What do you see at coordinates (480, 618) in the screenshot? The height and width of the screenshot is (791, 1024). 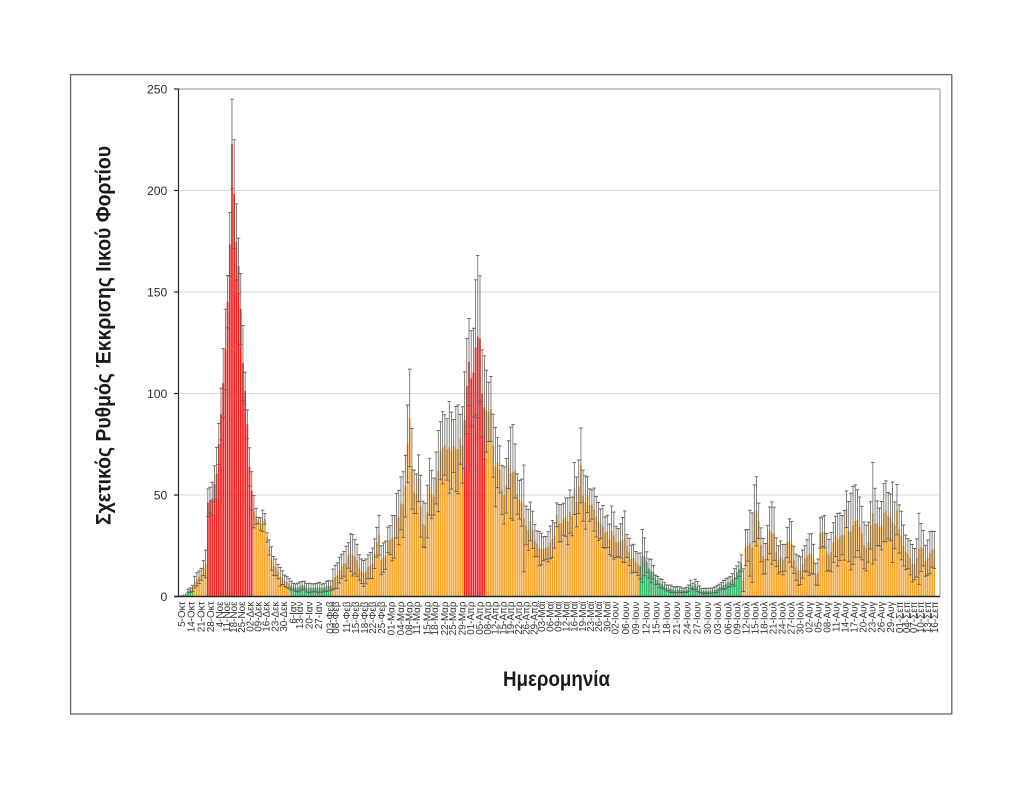 I see `svg-text: 05-Απρ` at bounding box center [480, 618].